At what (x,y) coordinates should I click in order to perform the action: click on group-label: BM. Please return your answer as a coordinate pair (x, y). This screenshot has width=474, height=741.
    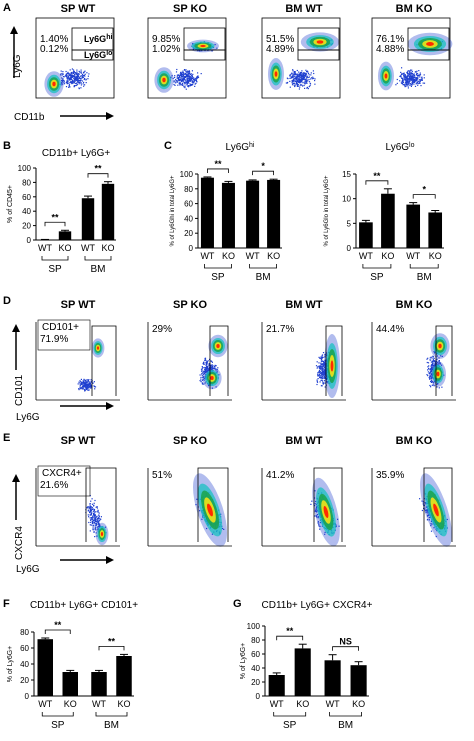
    Looking at the image, I should click on (345, 725).